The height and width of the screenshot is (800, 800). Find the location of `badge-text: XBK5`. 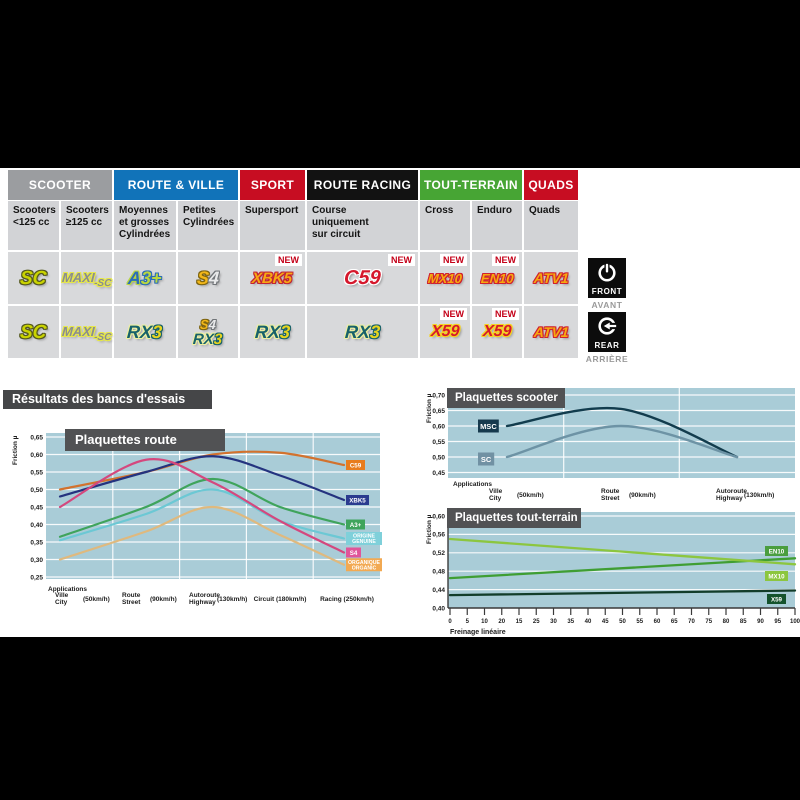

badge-text: XBK5 is located at coordinates (272, 278).